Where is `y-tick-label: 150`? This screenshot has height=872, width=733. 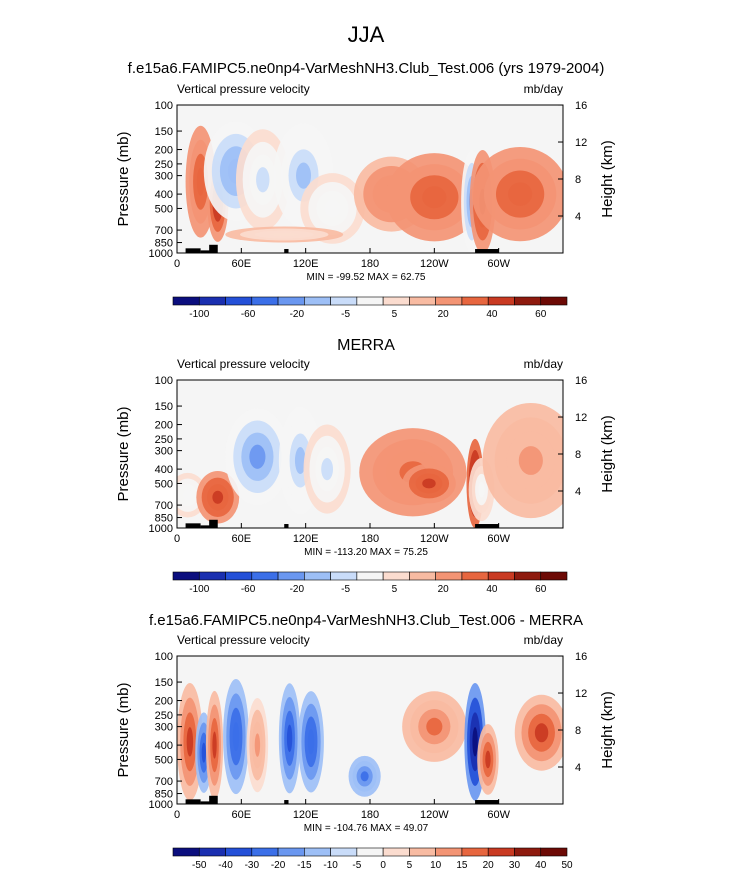
y-tick-label: 150 is located at coordinates (164, 132).